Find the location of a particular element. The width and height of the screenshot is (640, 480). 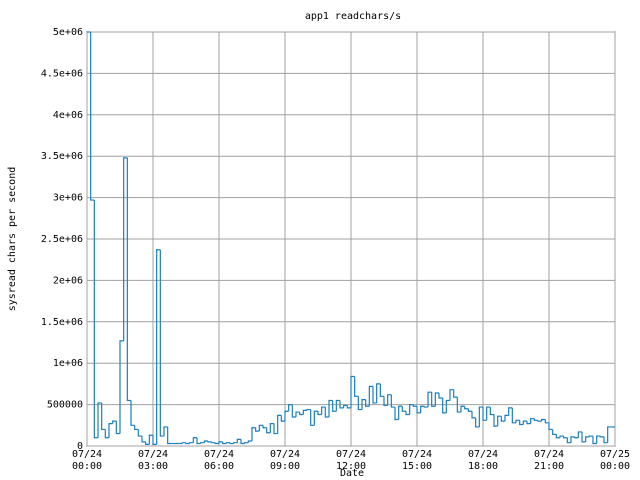

x-tick-label: 07/24 09:00 is located at coordinates (285, 460).